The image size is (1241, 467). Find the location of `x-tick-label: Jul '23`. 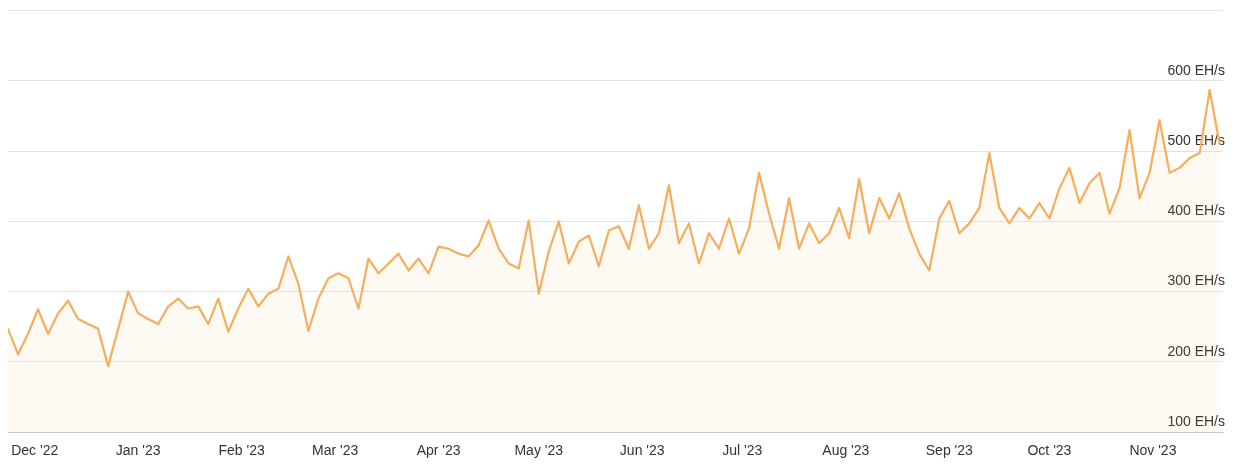

x-tick-label: Jul '23 is located at coordinates (742, 450).